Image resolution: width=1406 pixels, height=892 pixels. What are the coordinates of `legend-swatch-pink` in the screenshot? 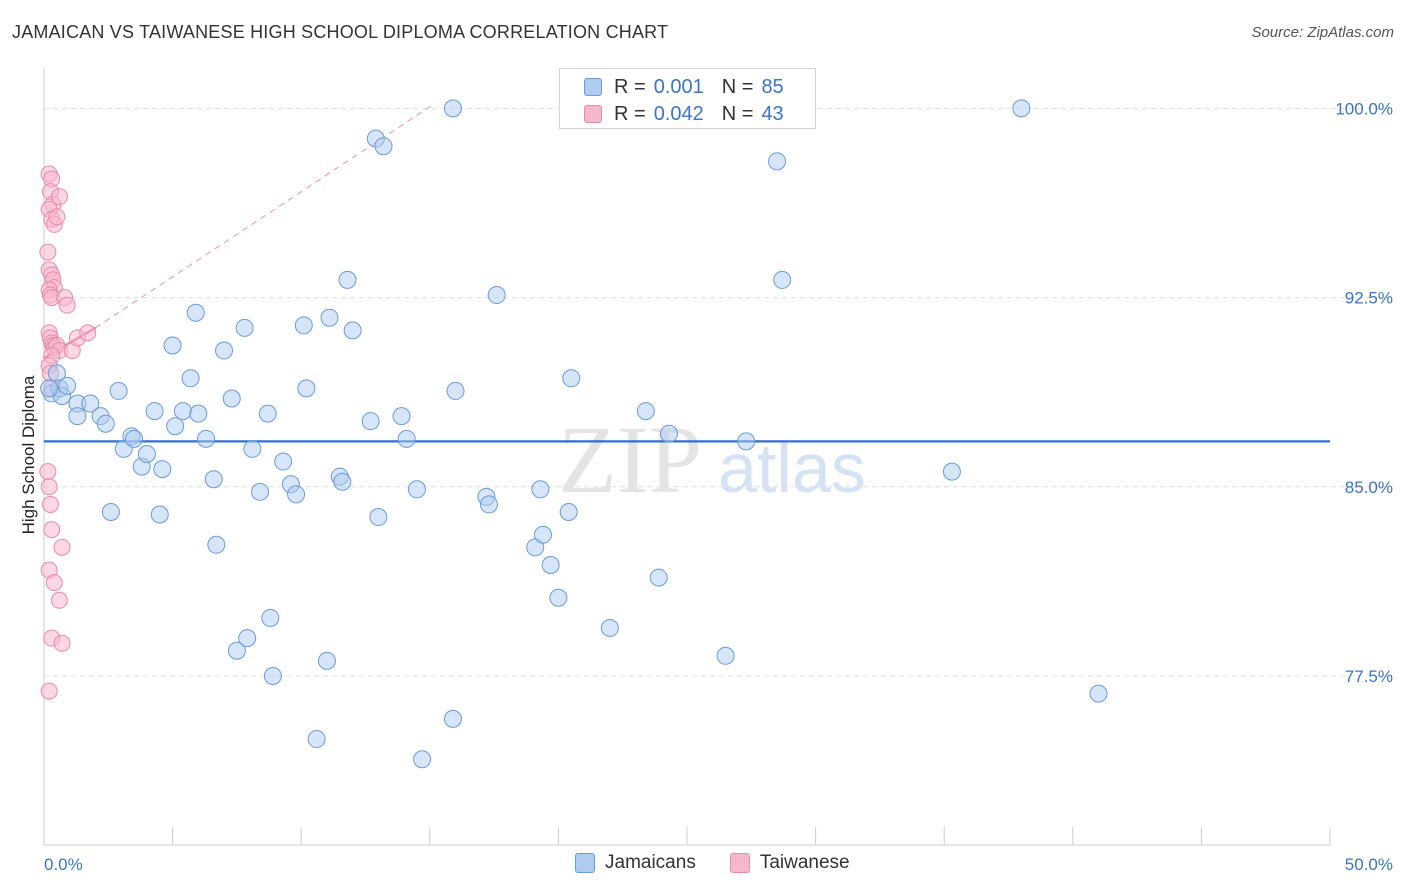 It's located at (593, 114).